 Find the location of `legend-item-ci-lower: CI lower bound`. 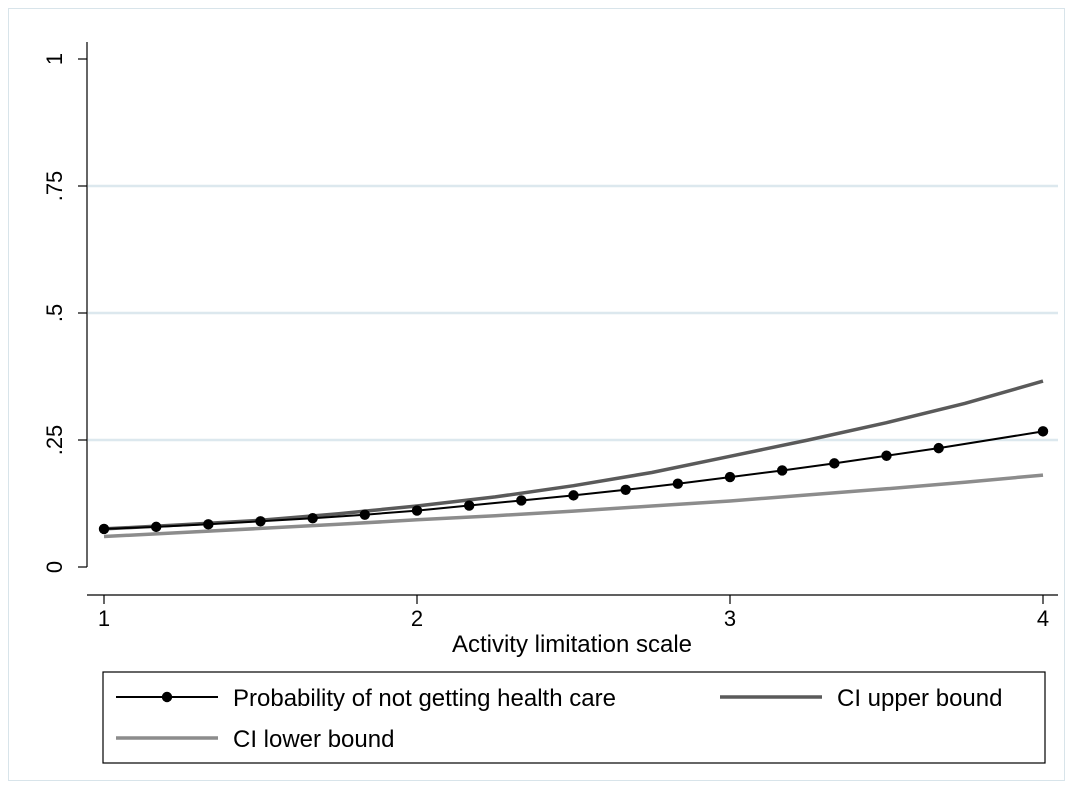

legend-item-ci-lower: CI lower bound is located at coordinates (255, 739).